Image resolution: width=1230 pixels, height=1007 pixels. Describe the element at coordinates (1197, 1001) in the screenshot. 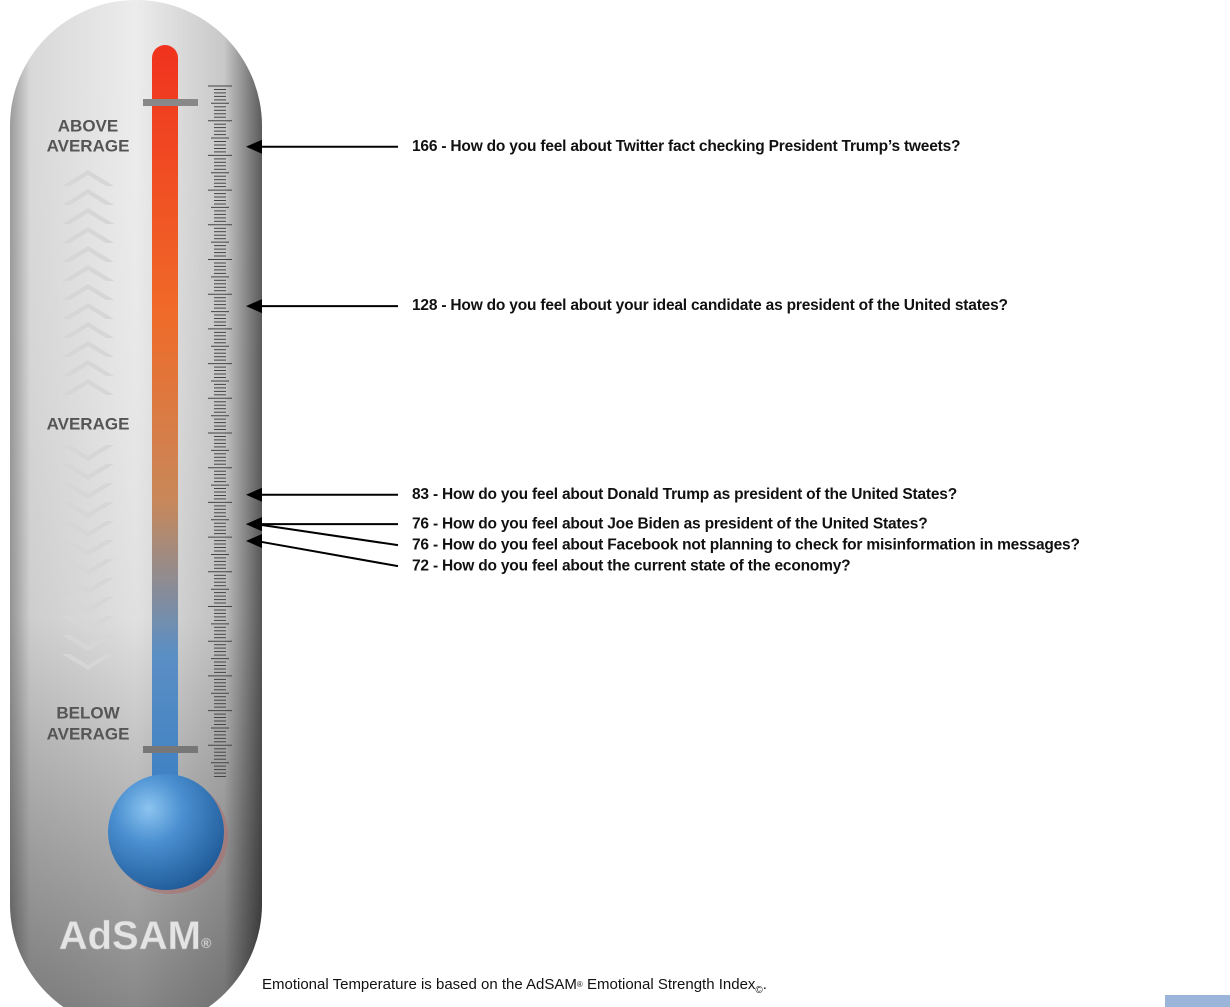

I see `corner-box` at that location.